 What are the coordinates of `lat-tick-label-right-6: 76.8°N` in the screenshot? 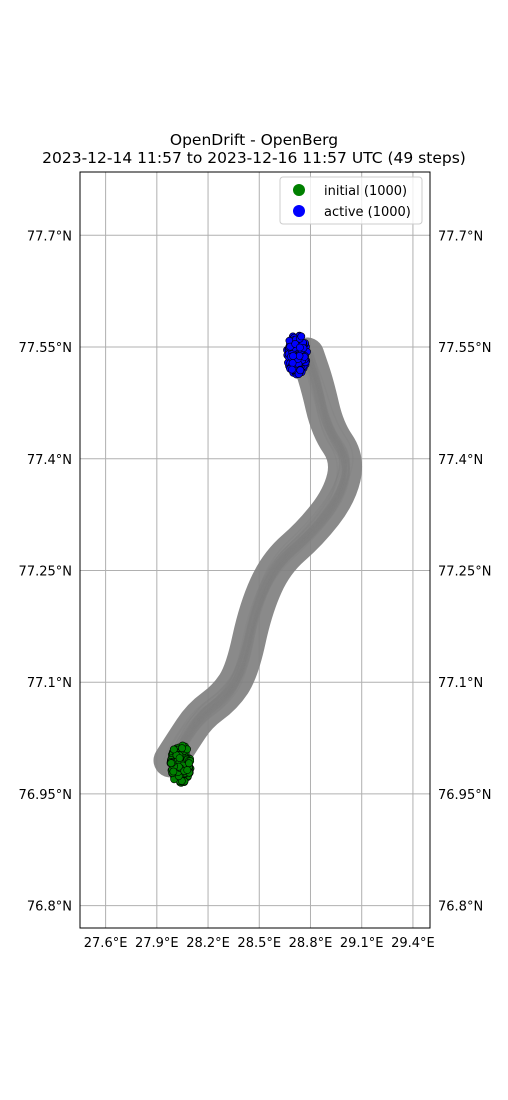 It's located at (460, 907).